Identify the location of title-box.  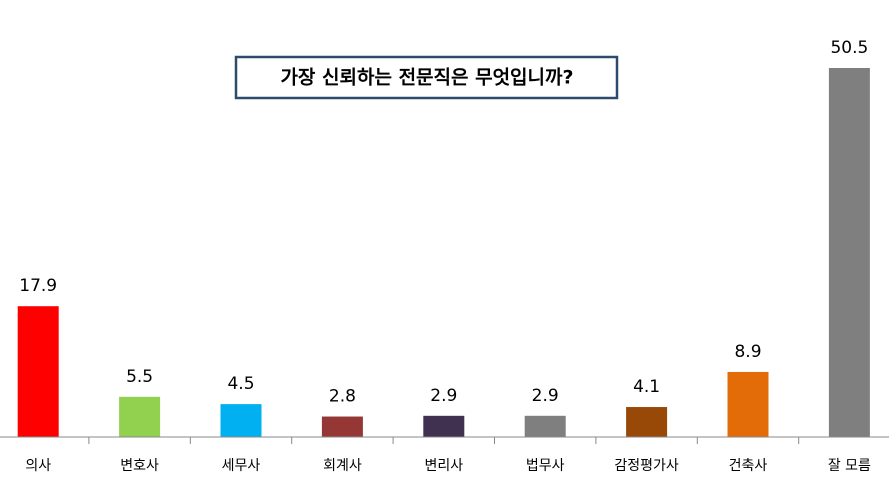
(426, 77).